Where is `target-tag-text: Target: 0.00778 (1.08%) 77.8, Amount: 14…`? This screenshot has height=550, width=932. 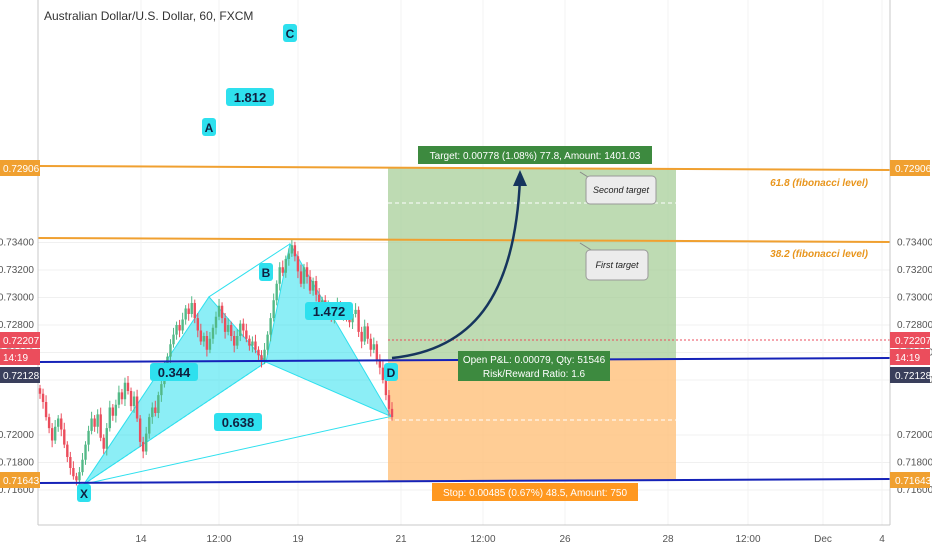 target-tag-text: Target: 0.00778 (1.08%) 77.8, Amount: 14… is located at coordinates (535, 156).